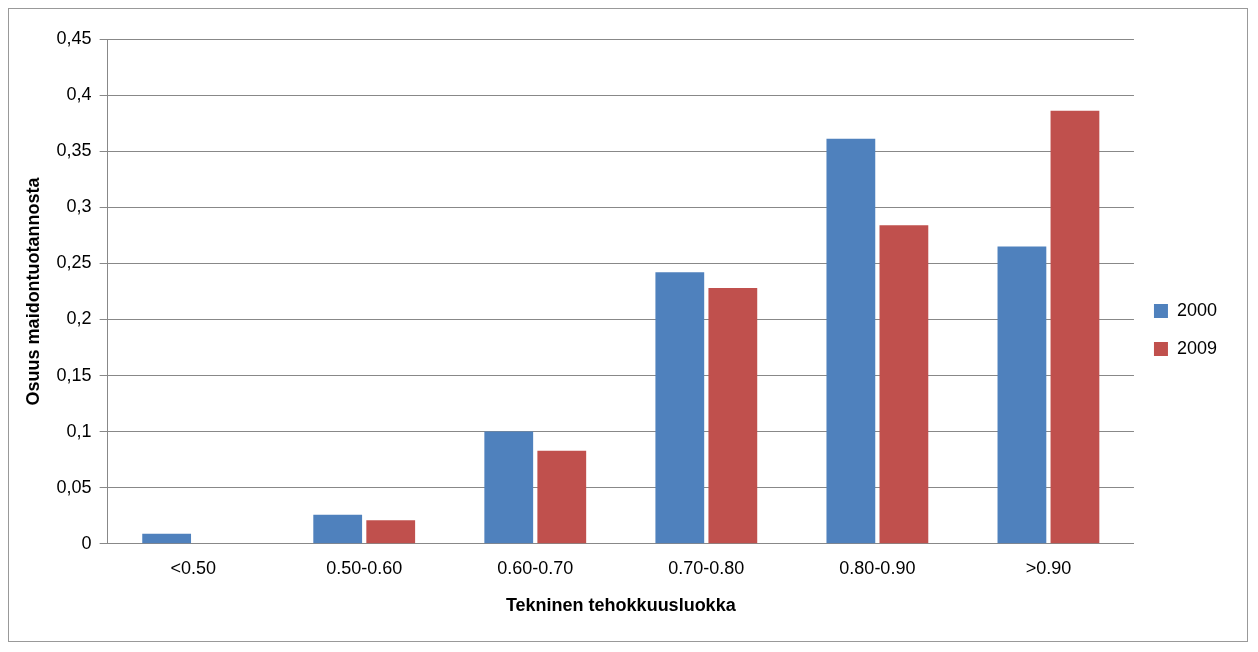 This screenshot has height=652, width=1258. What do you see at coordinates (32, 291) in the screenshot?
I see `y-axis-title: Osuus maidontuotannosta` at bounding box center [32, 291].